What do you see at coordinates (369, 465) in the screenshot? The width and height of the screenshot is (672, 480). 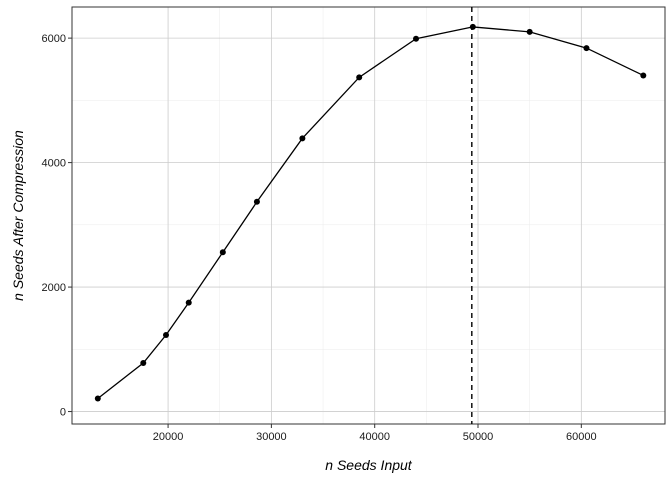 I see `x-axis-title: n Seeds Input` at bounding box center [369, 465].